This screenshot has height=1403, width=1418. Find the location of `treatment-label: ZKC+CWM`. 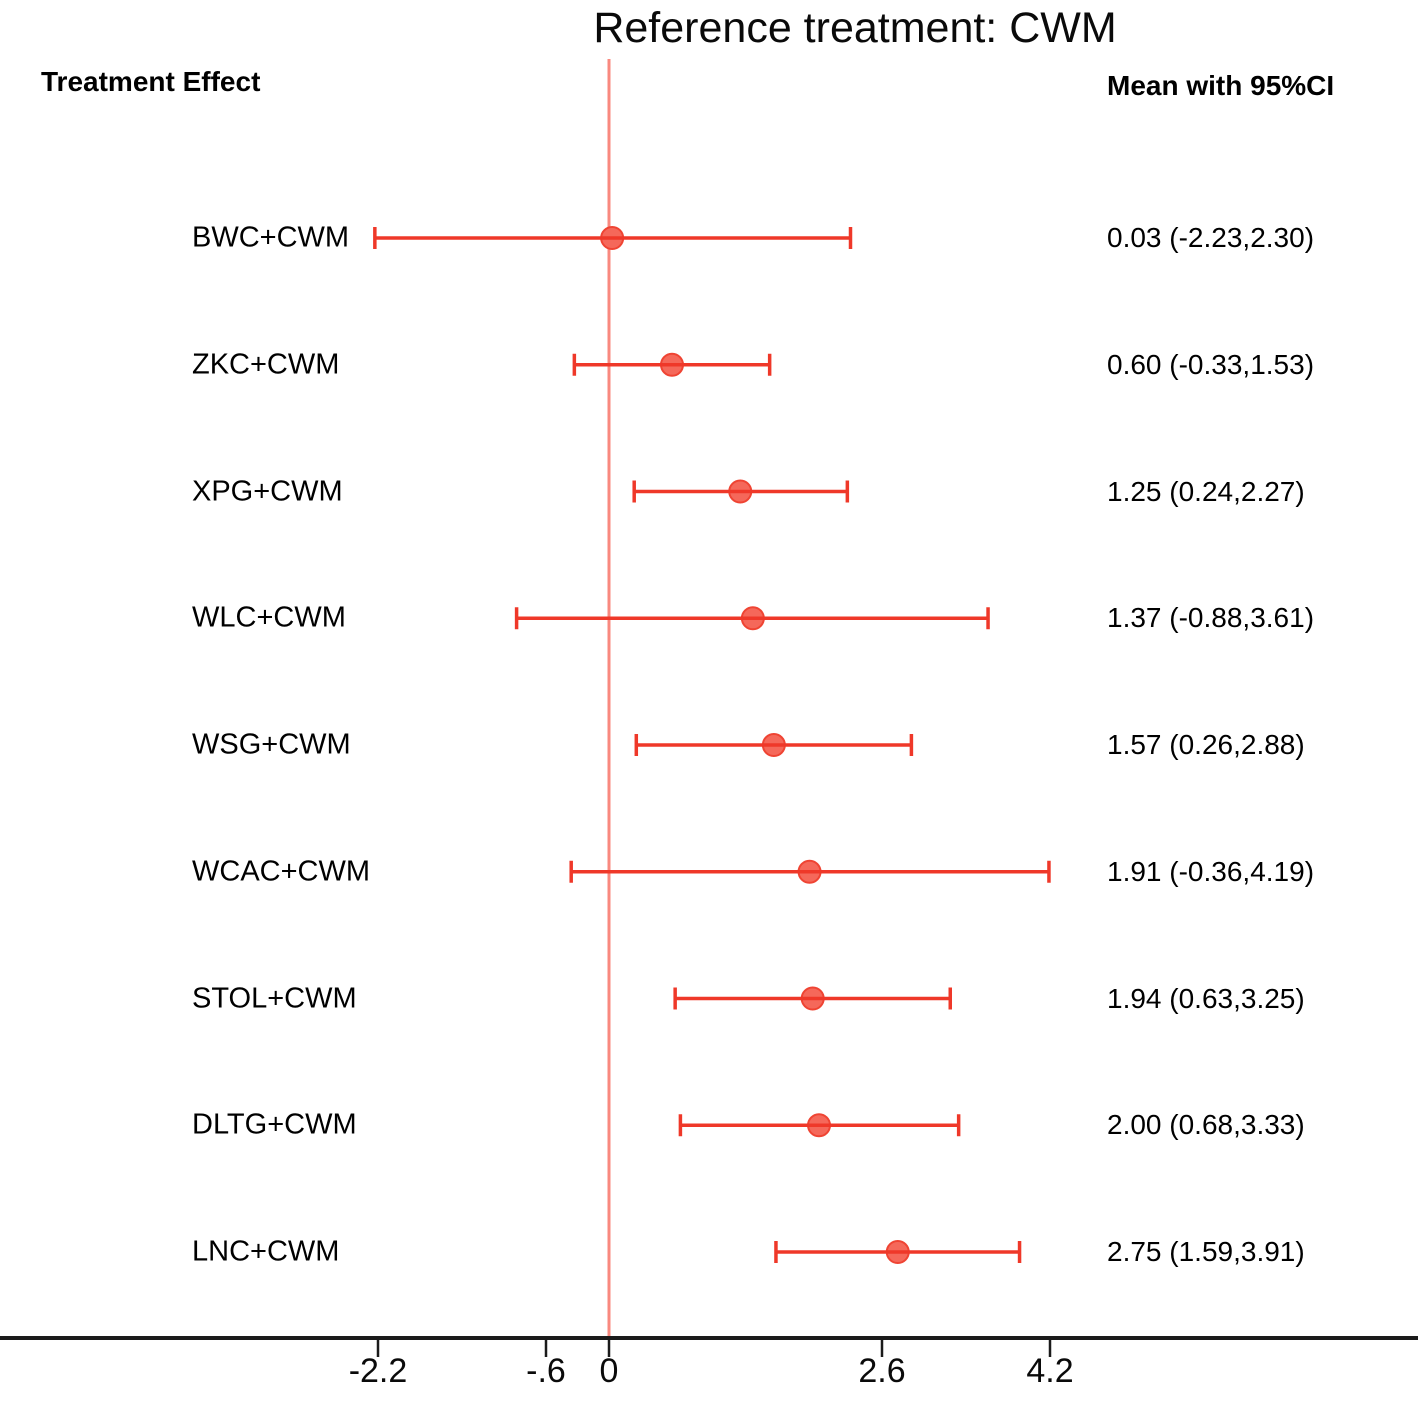

treatment-label: ZKC+CWM is located at coordinates (266, 364).